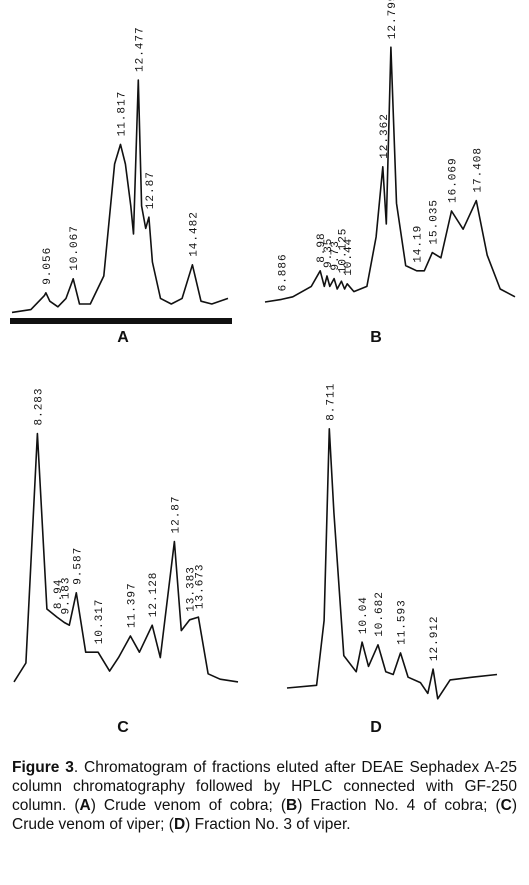 This screenshot has height=885, width=529. Describe the element at coordinates (132, 605) in the screenshot. I see `peak-label: 11.397` at that location.